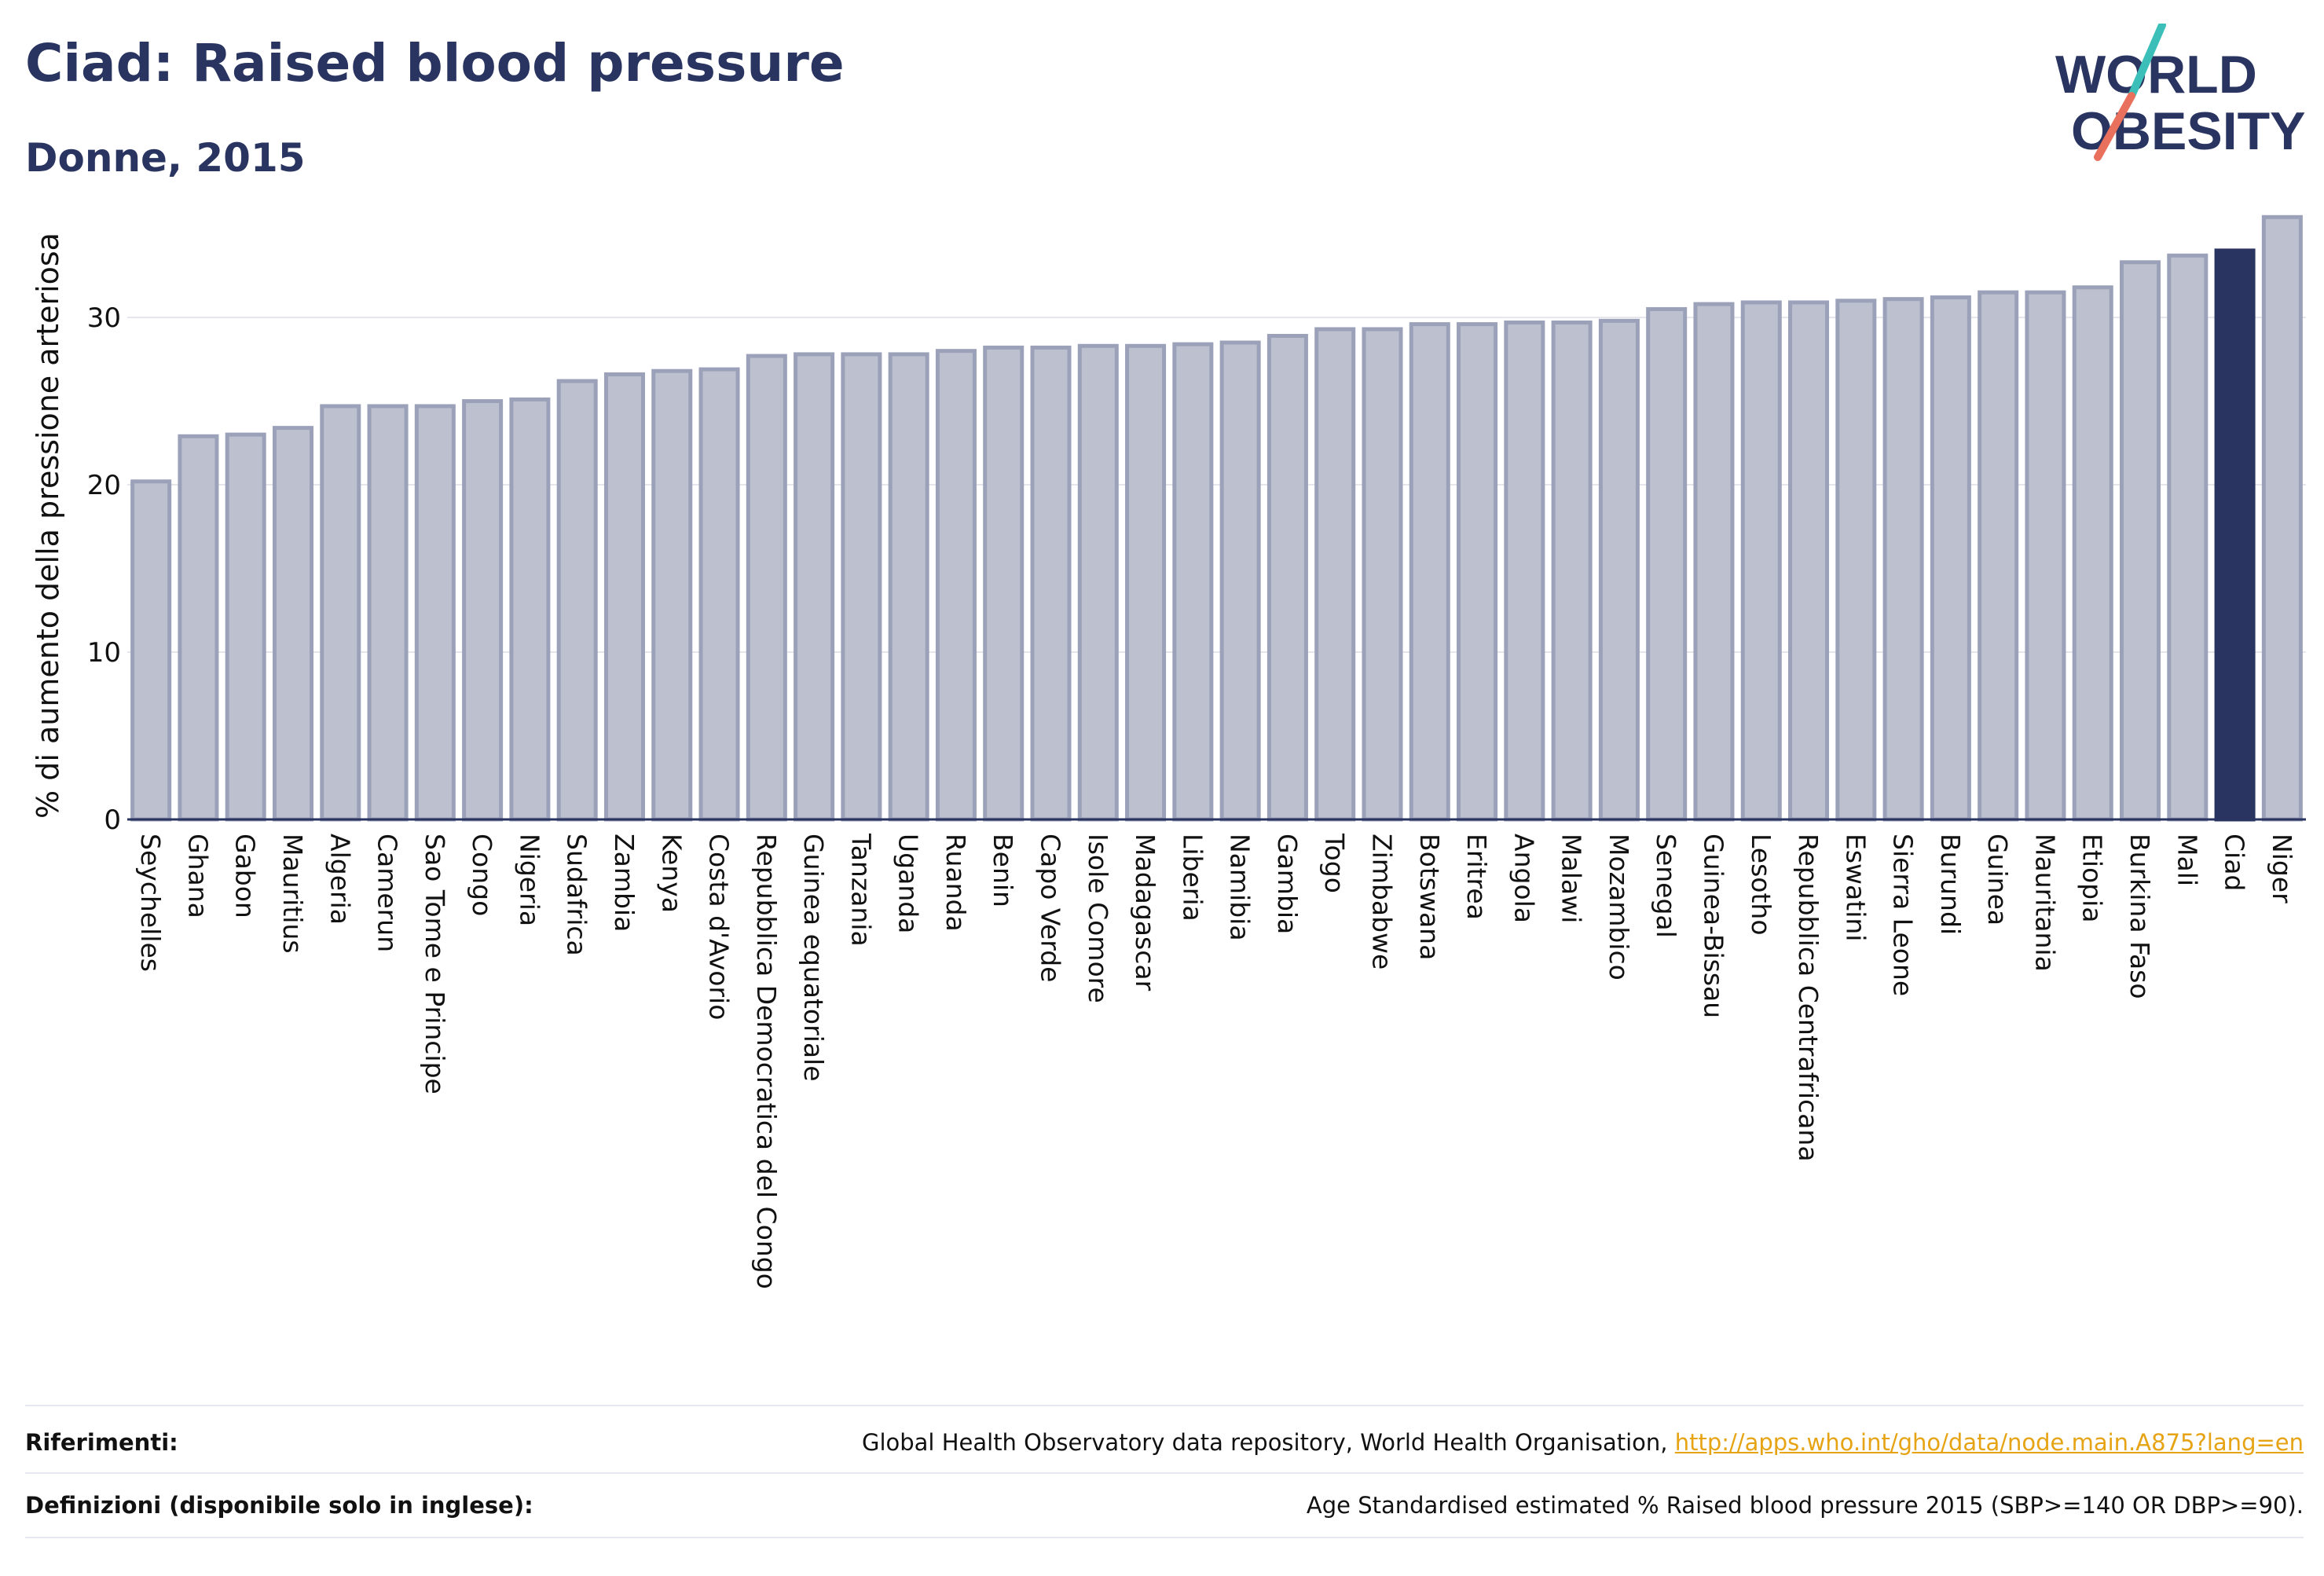  I want to click on bar-mauritania, so click(2045, 556).